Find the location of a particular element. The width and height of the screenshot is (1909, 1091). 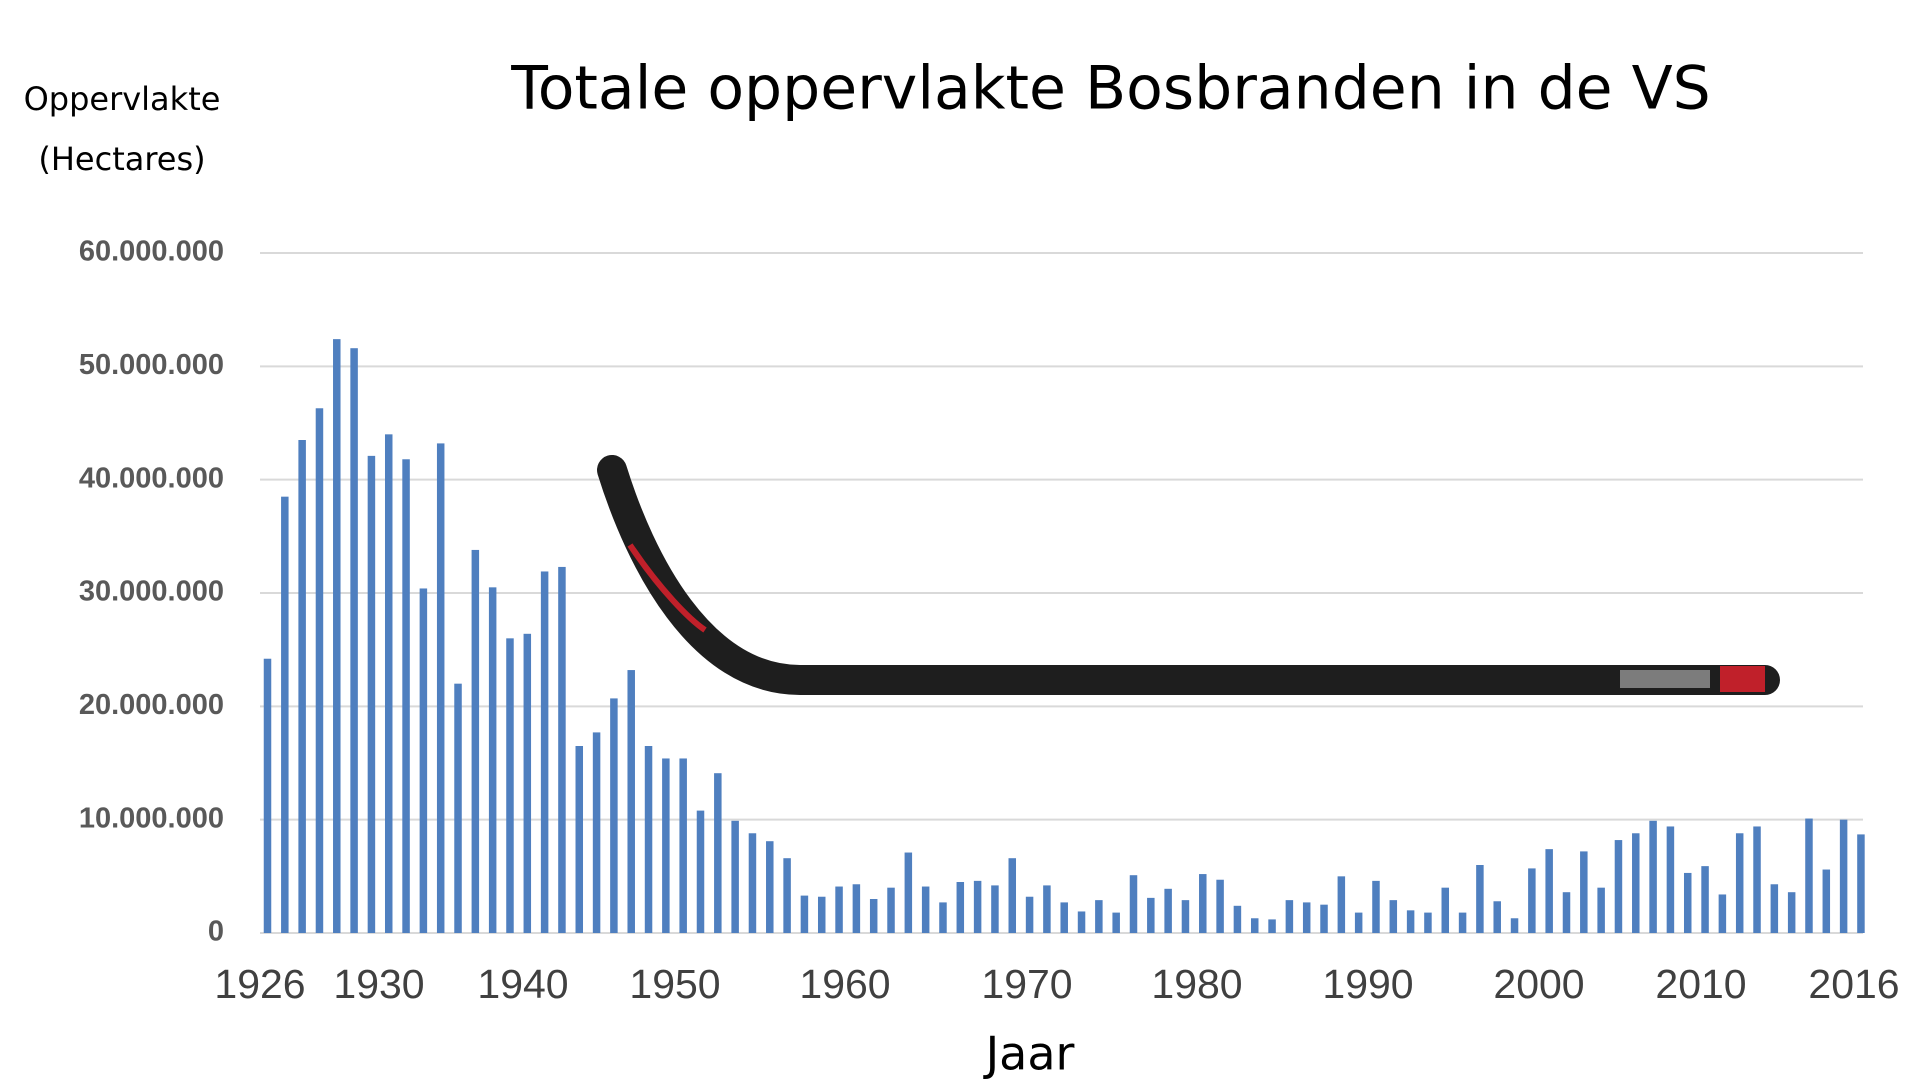

hockey-stick is located at coordinates (1188, 575).